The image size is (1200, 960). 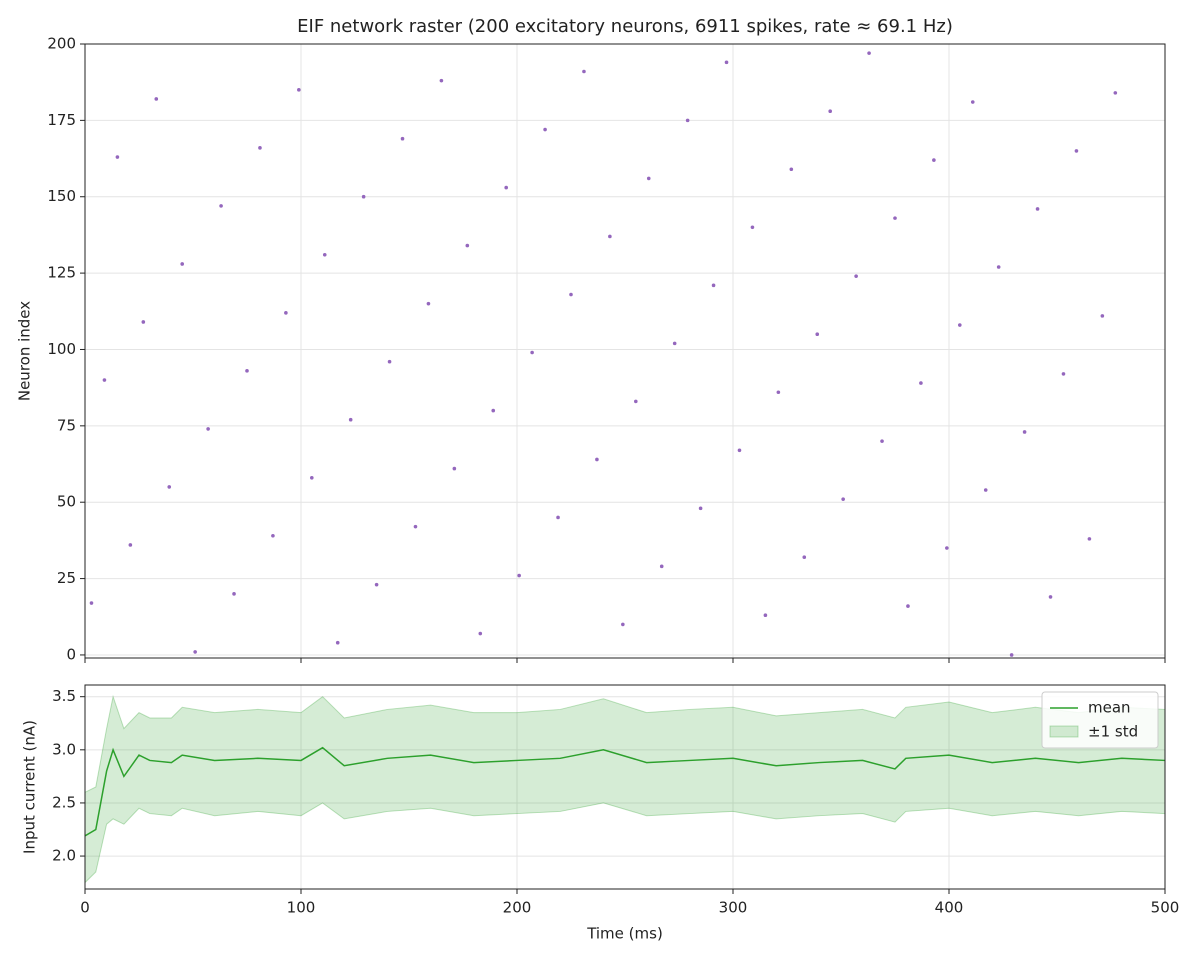 What do you see at coordinates (625, 791) in the screenshot?
I see `mean-line` at bounding box center [625, 791].